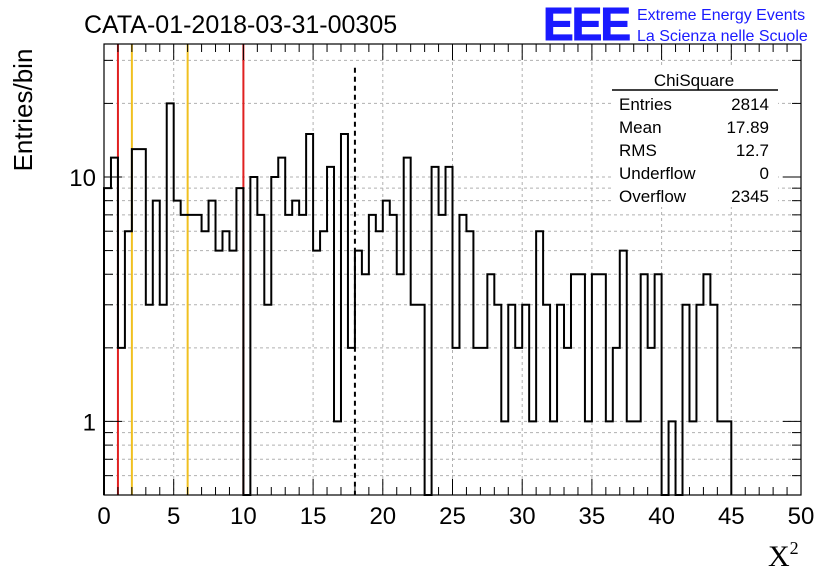  What do you see at coordinates (103, 516) in the screenshot?
I see `x-tick-label: 0` at bounding box center [103, 516].